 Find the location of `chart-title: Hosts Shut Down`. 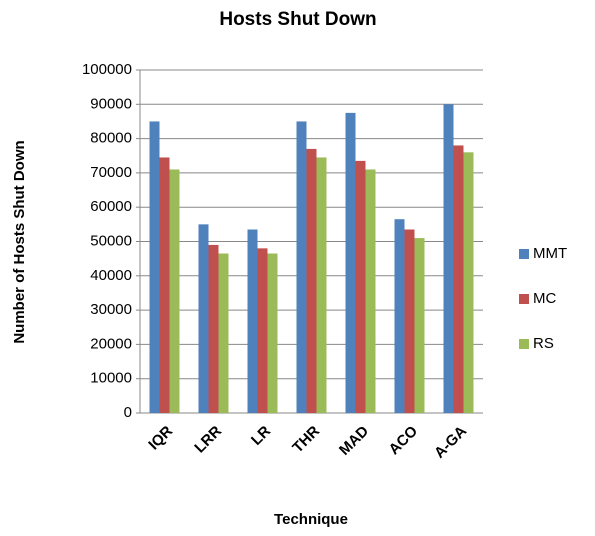

chart-title: Hosts Shut Down is located at coordinates (297, 19).